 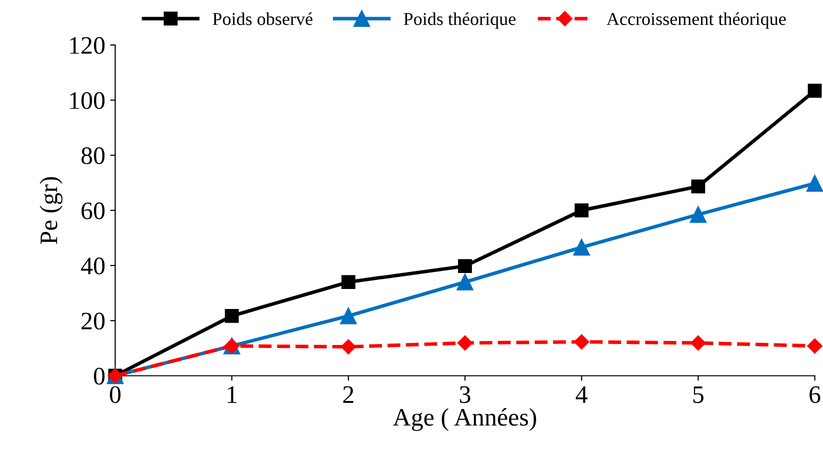 What do you see at coordinates (348, 394) in the screenshot?
I see `x-tick-label: 2` at bounding box center [348, 394].